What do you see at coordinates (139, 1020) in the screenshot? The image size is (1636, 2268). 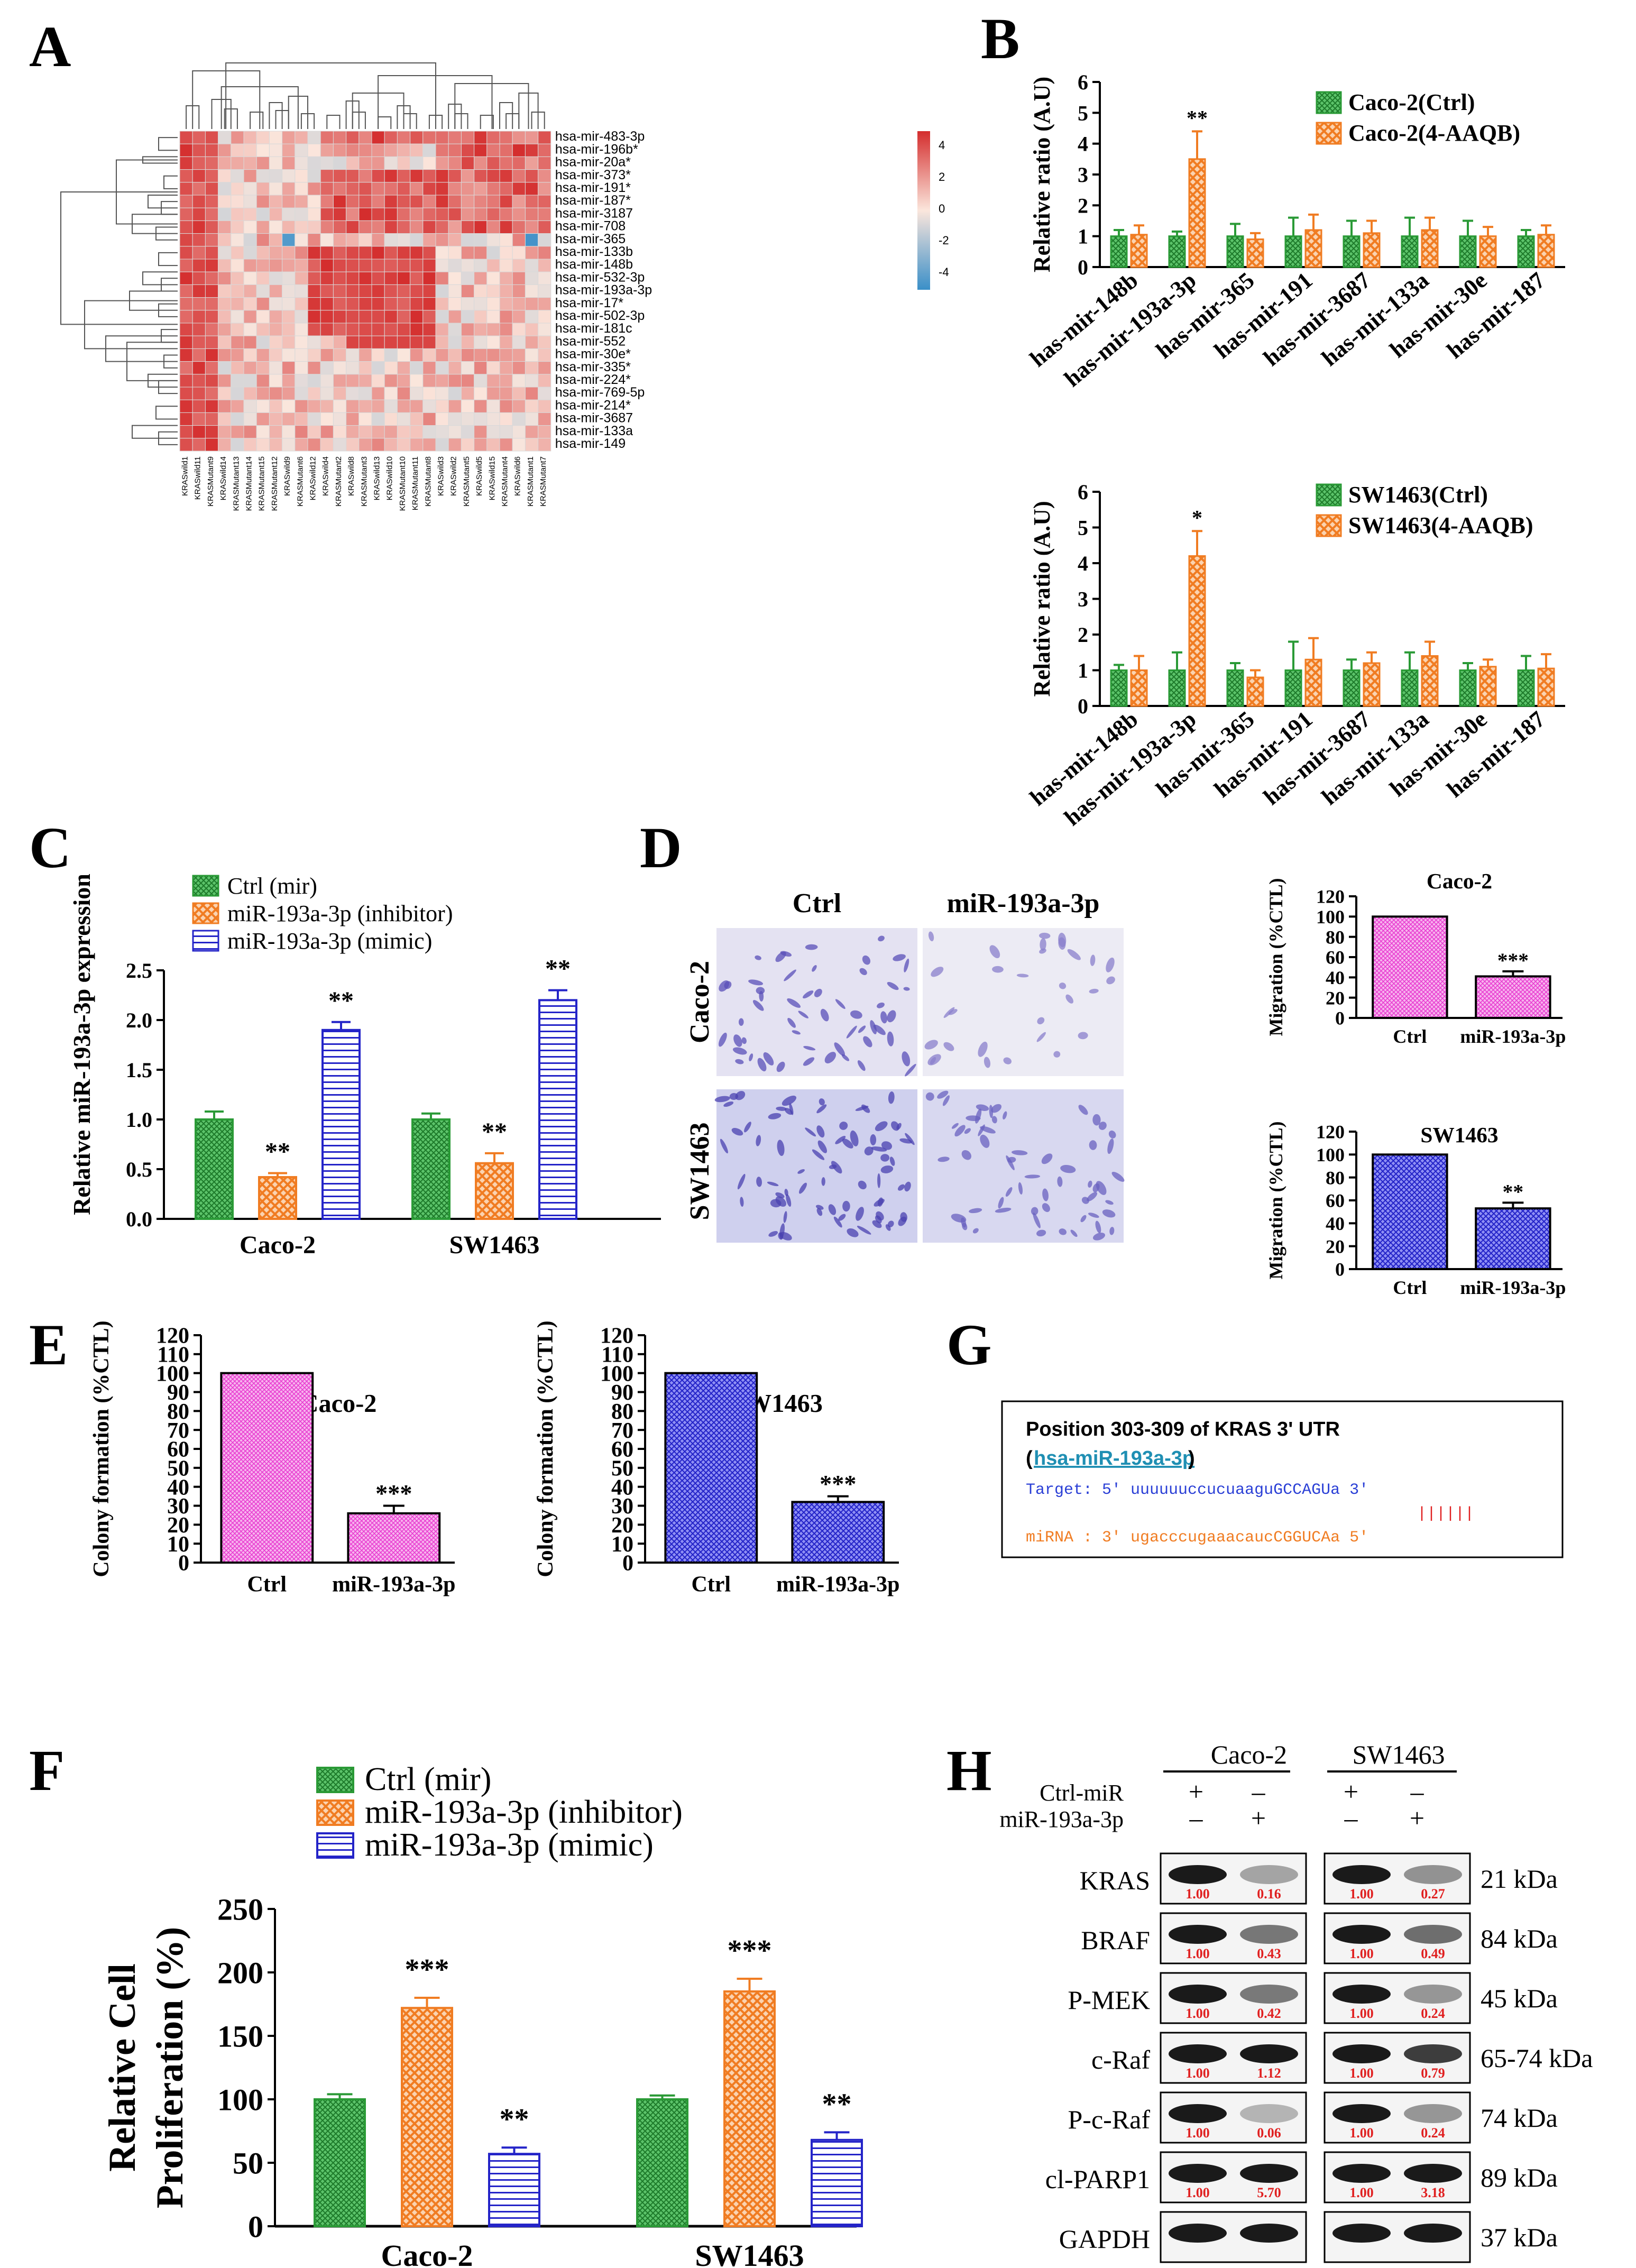 I see `chartC-y-tick-label: 2.0` at bounding box center [139, 1020].